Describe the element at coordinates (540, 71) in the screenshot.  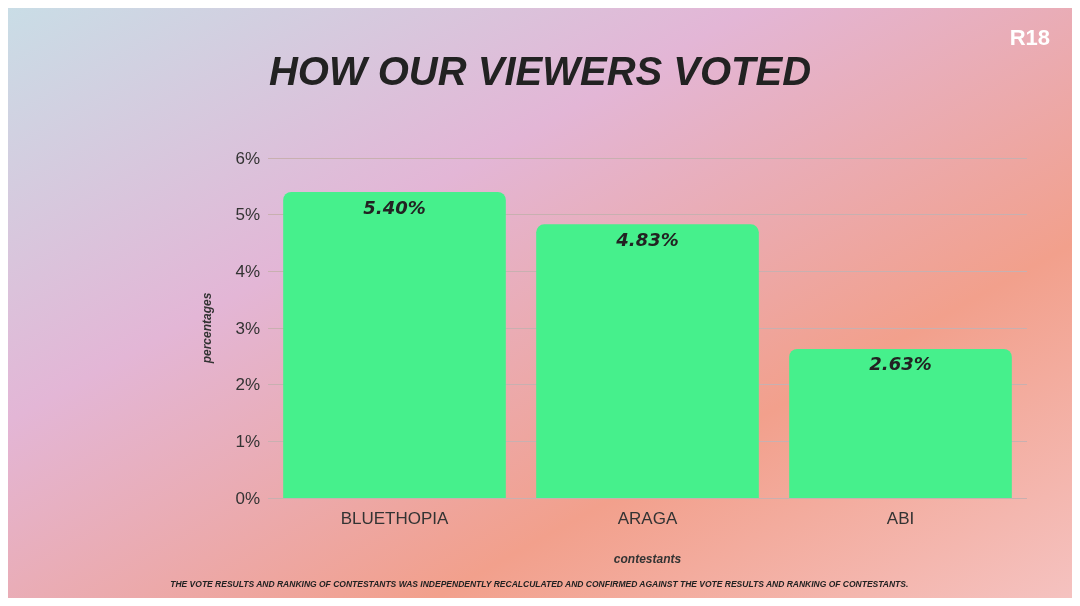
I see `chart-title: HOW OUR VIEWERS VOTED` at that location.